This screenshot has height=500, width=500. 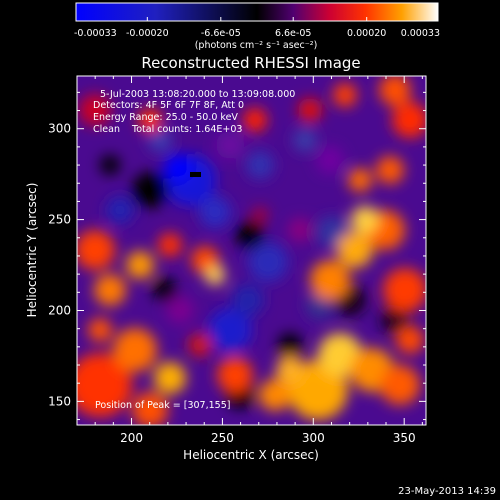 I want to click on x-tick-label: 250, so click(x=222, y=438).